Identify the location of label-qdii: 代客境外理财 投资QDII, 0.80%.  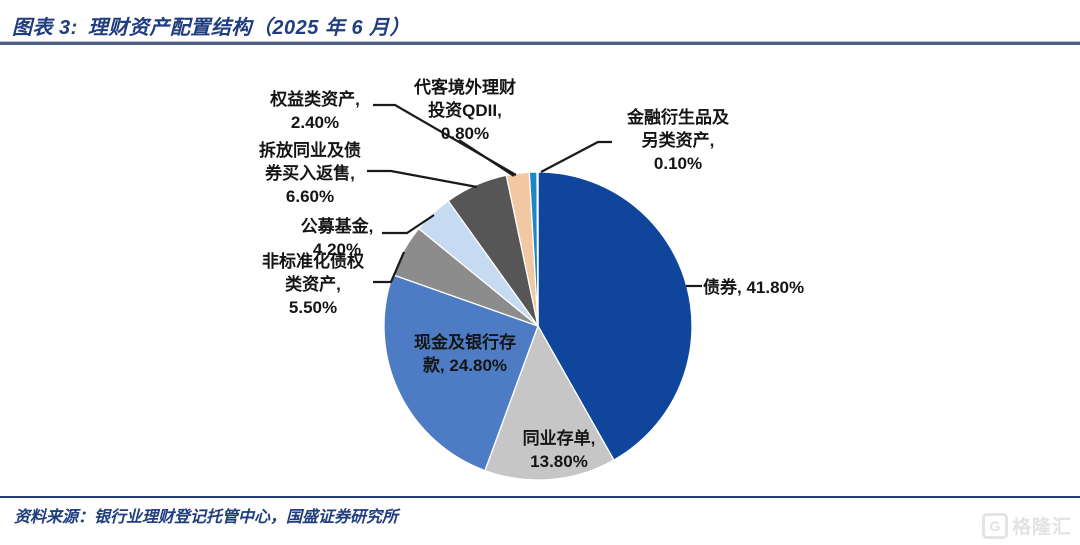
(465, 110).